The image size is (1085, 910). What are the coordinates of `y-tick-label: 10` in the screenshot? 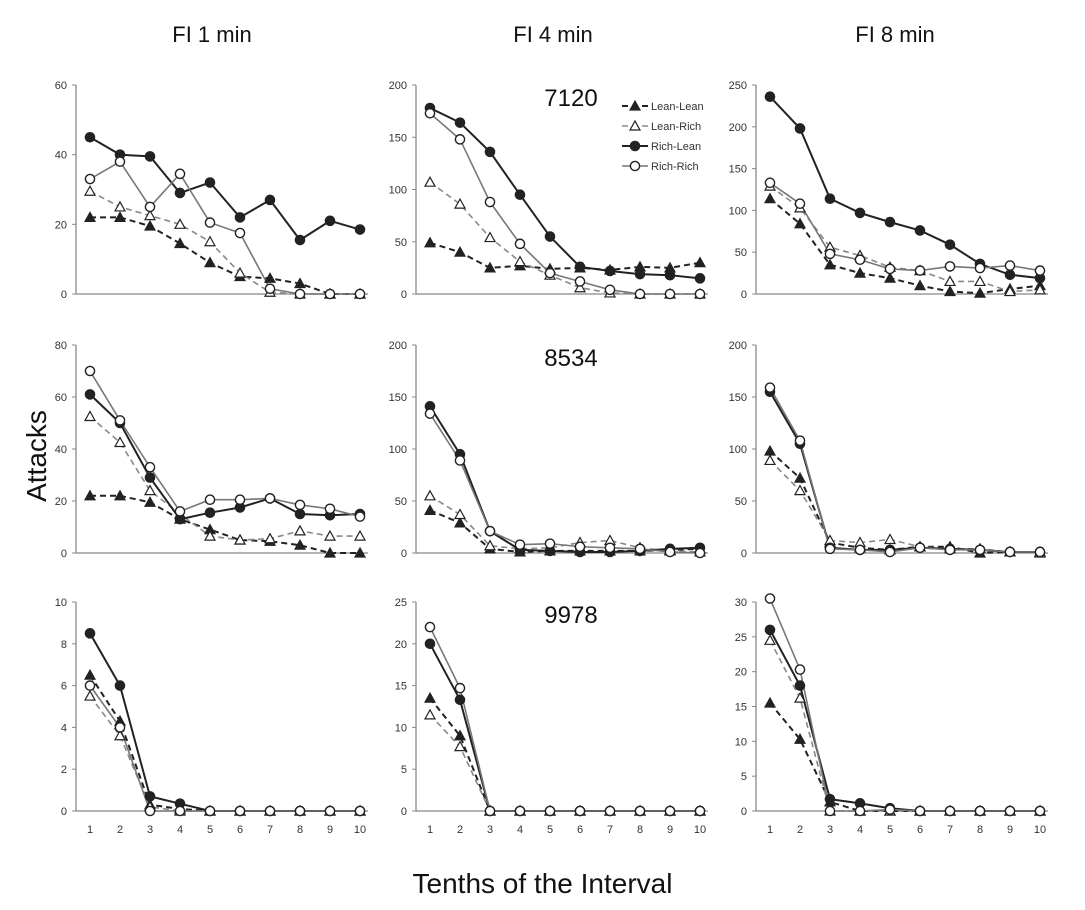 It's located at (401, 728).